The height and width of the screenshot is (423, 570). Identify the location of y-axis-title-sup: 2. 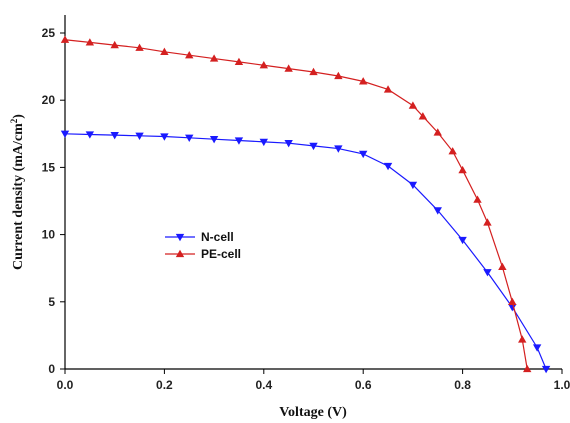
(14, 120).